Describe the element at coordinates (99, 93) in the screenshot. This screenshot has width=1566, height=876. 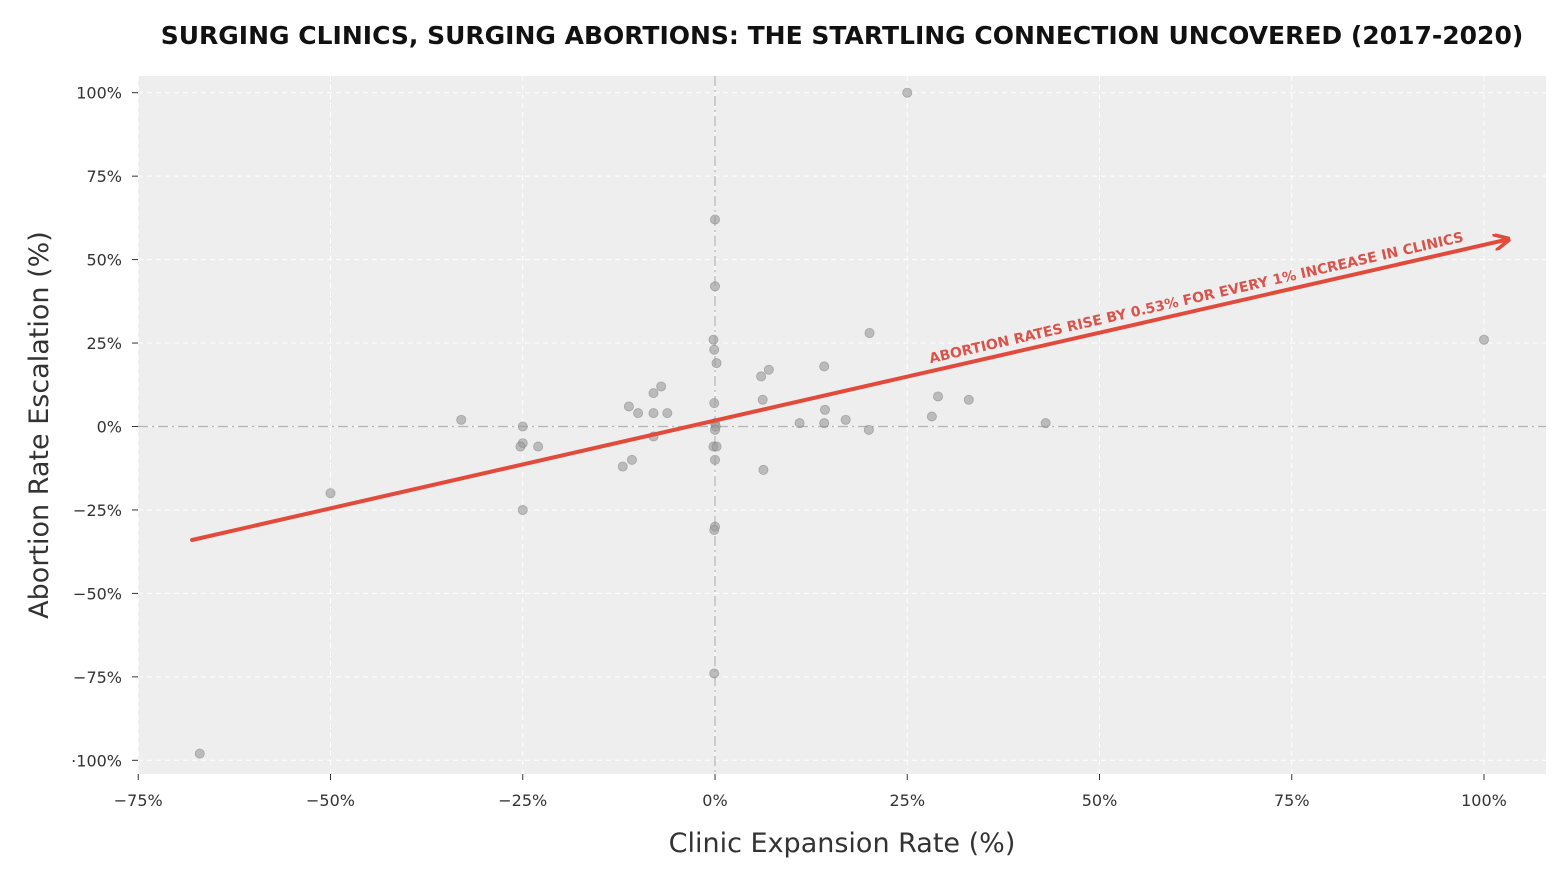
I see `y-tick-label: 100%` at that location.